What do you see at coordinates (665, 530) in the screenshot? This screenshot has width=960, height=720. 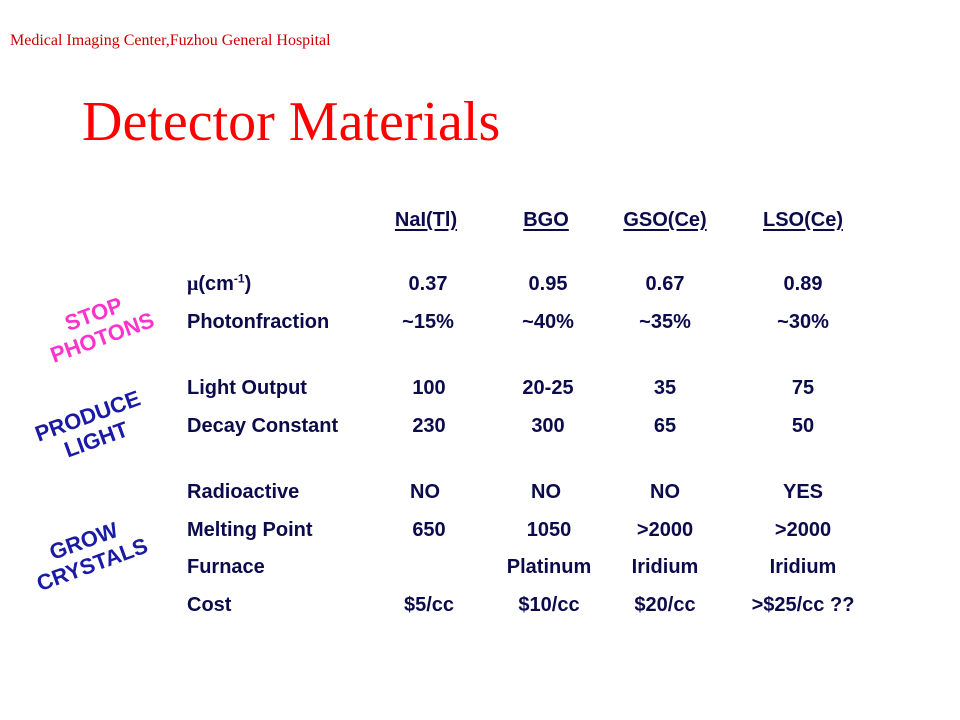 I see `cell-melting-point-gso: >2000` at bounding box center [665, 530].